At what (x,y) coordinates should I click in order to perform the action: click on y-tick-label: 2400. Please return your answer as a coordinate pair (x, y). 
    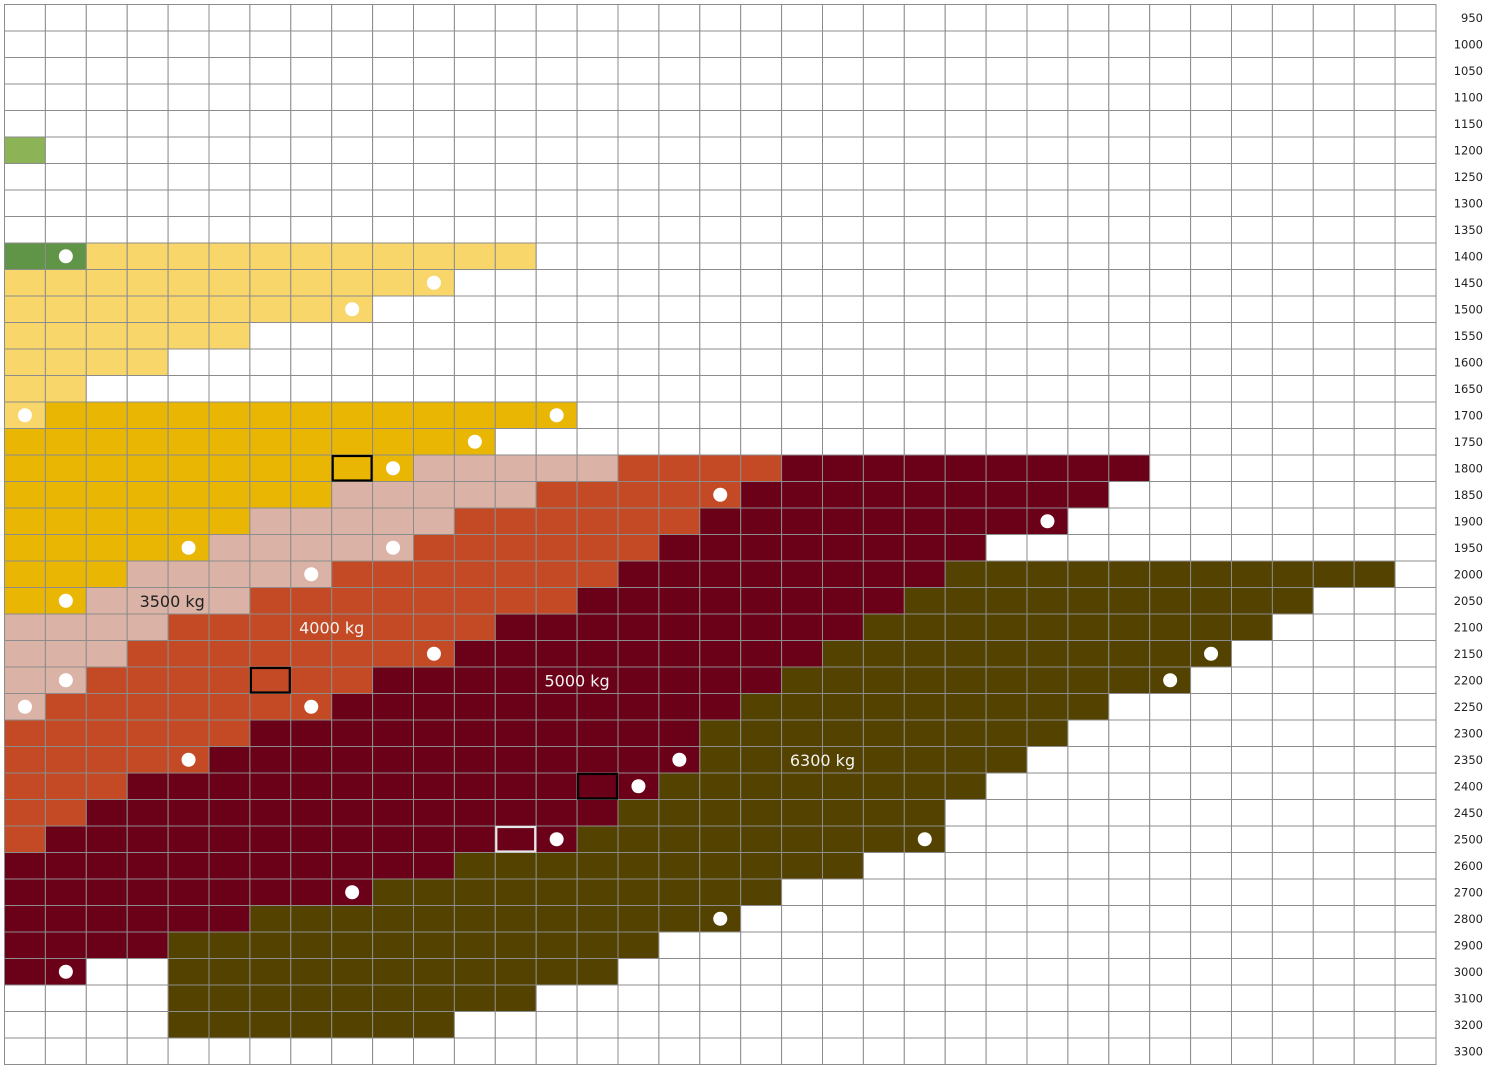
    Looking at the image, I should click on (1468, 786).